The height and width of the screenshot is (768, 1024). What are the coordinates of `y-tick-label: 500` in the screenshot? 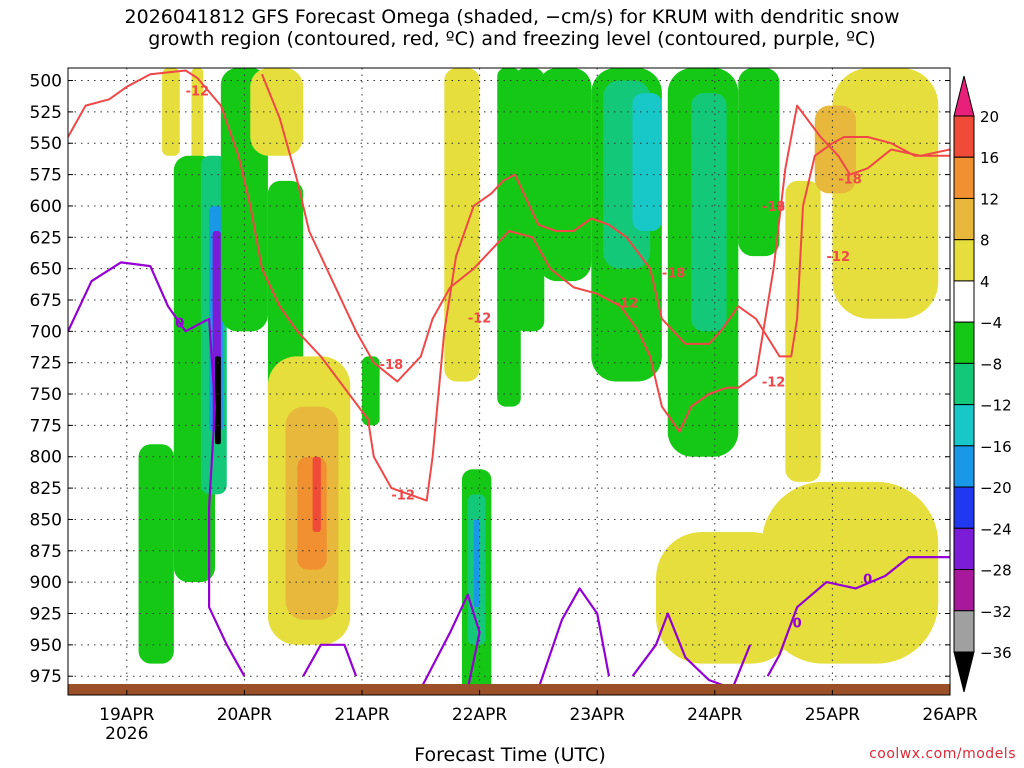 It's located at (46, 82).